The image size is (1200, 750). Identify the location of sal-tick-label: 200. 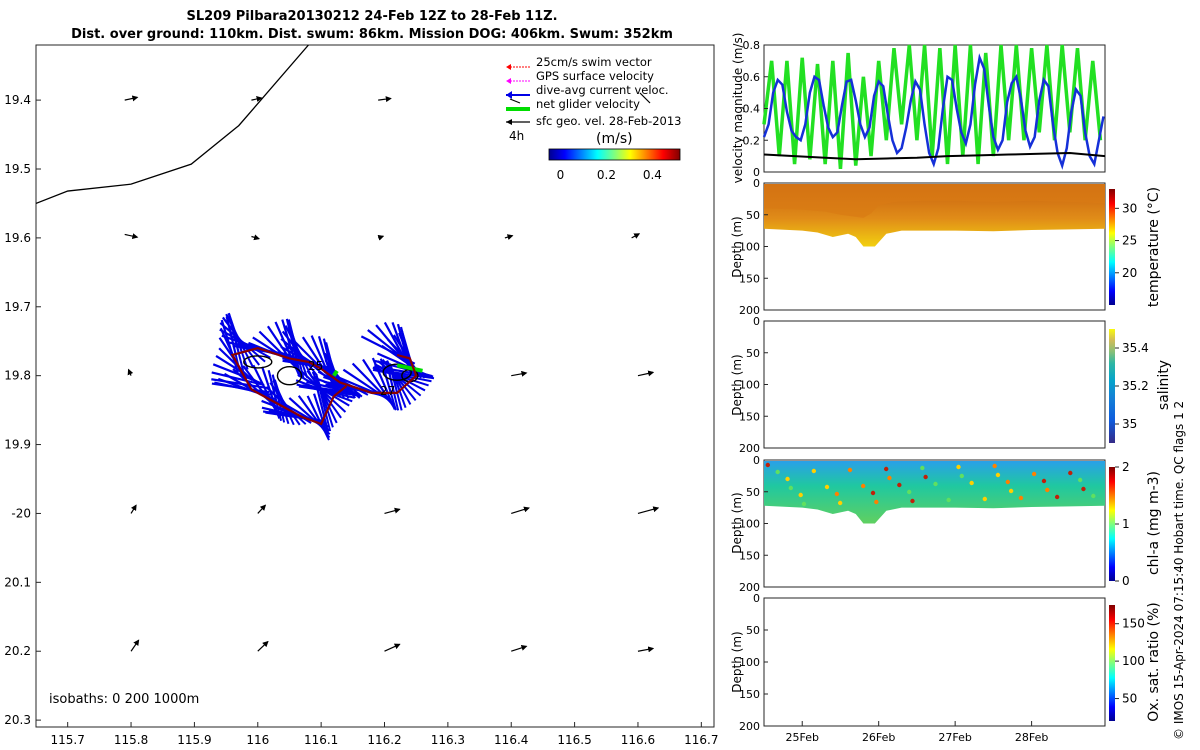
(749, 448).